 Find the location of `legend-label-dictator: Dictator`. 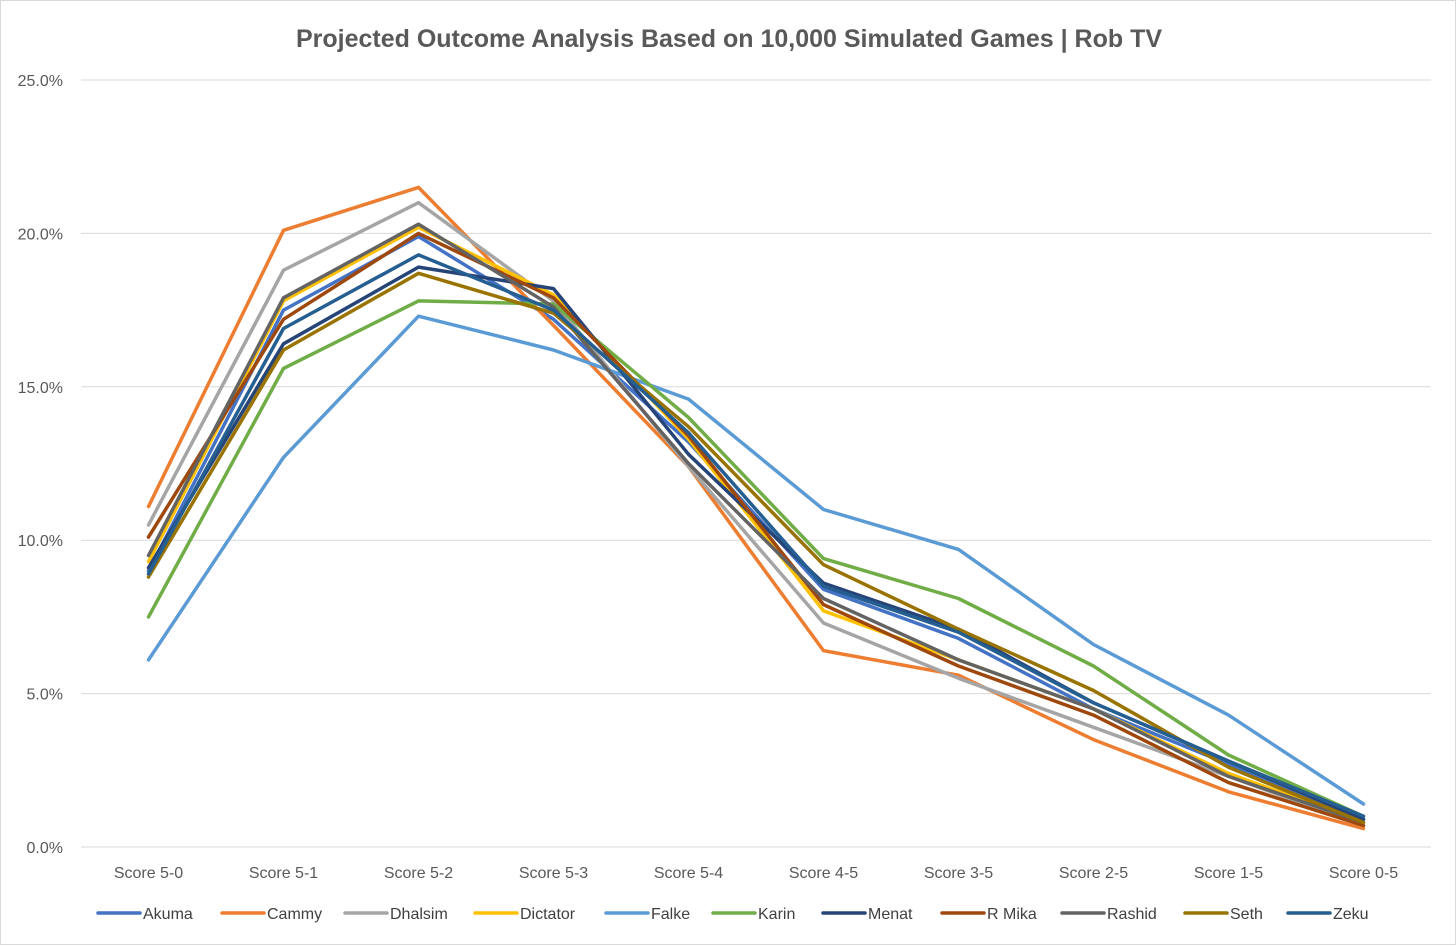

legend-label-dictator: Dictator is located at coordinates (548, 914).